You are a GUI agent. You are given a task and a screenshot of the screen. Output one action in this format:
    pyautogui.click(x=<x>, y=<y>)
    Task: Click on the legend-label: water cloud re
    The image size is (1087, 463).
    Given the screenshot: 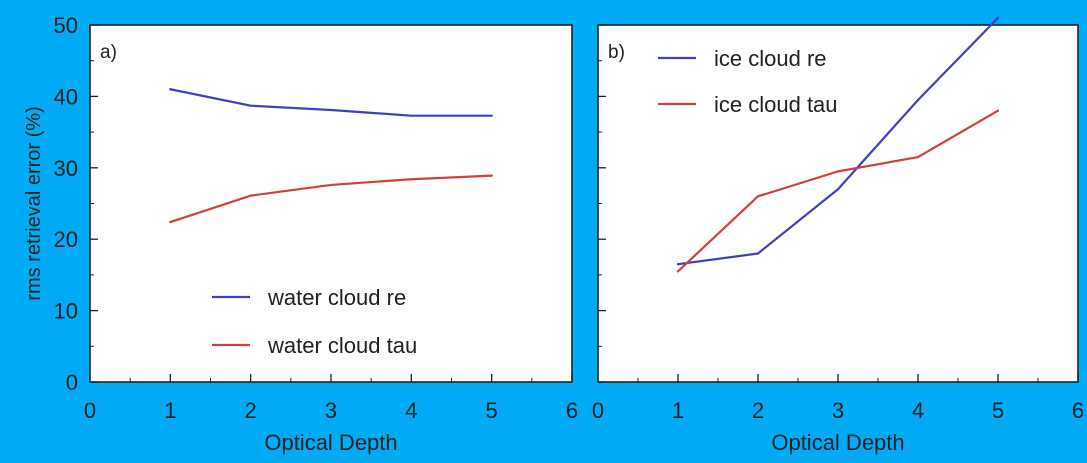 What is the action you would take?
    pyautogui.click(x=336, y=297)
    